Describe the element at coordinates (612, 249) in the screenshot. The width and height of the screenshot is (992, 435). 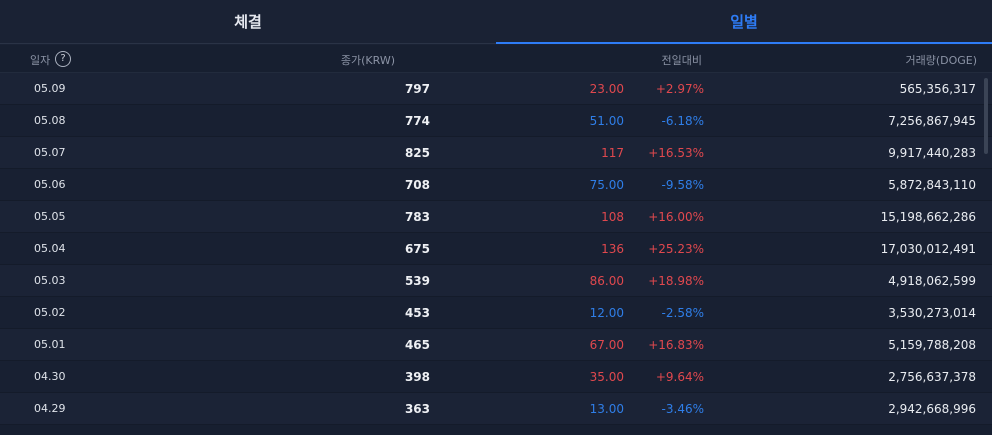
I see `row-change-amount: 136` at that location.